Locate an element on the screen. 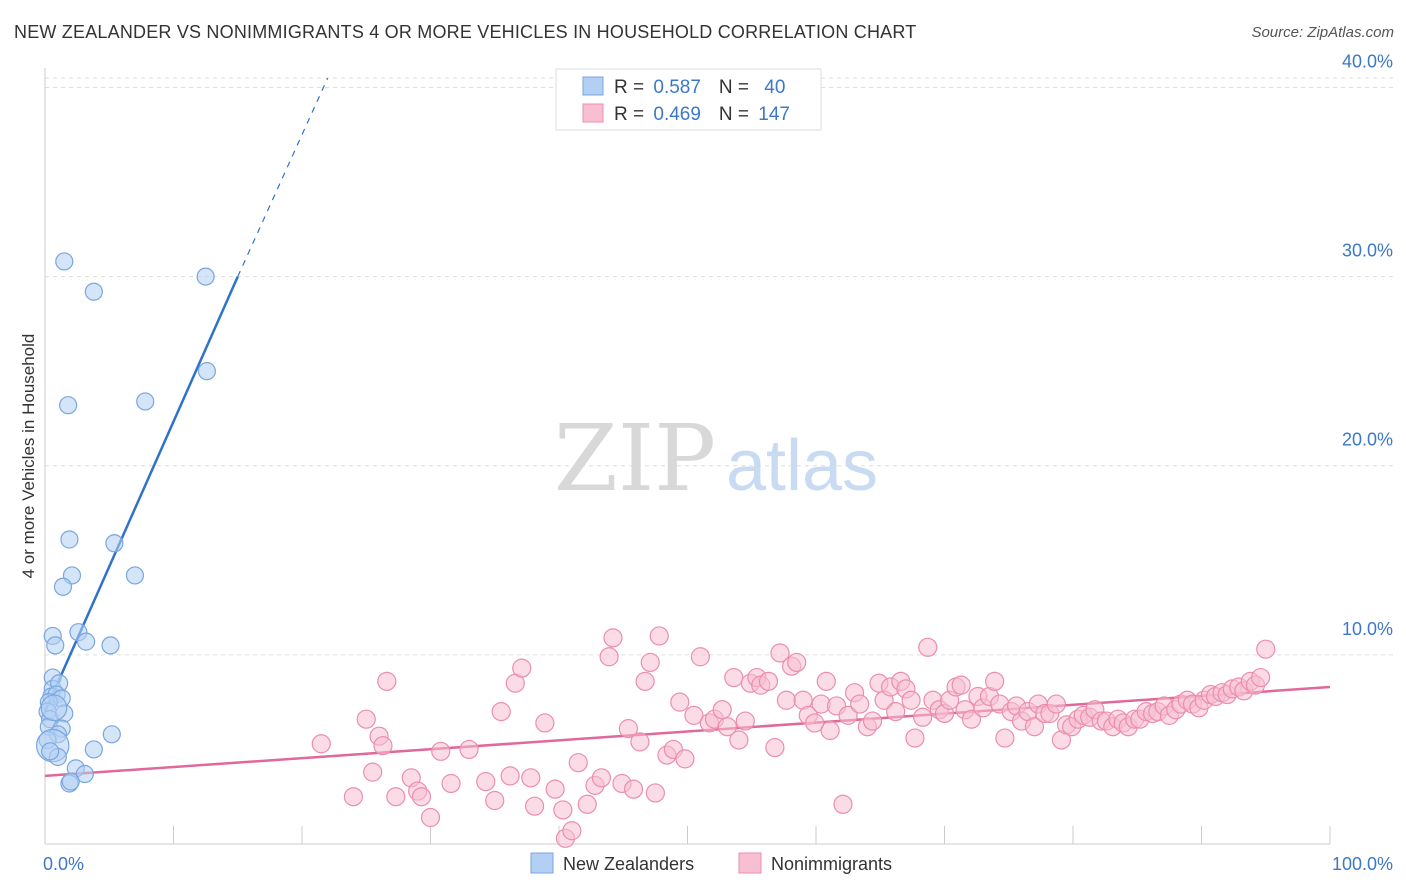 Image resolution: width=1406 pixels, height=892 pixels. watermark: ZIP atlas is located at coordinates (716, 458).